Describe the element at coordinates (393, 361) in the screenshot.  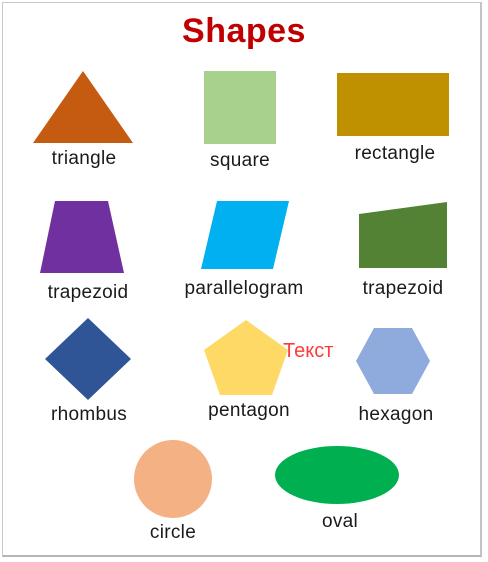
I see `hexagon-shape` at that location.